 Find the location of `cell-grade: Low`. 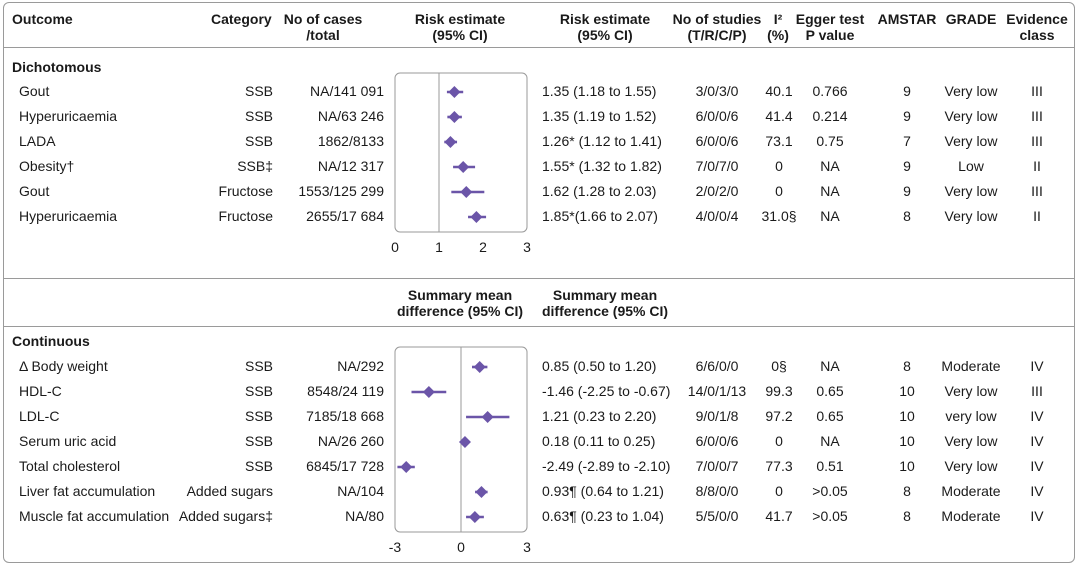

cell-grade: Low is located at coordinates (971, 166).